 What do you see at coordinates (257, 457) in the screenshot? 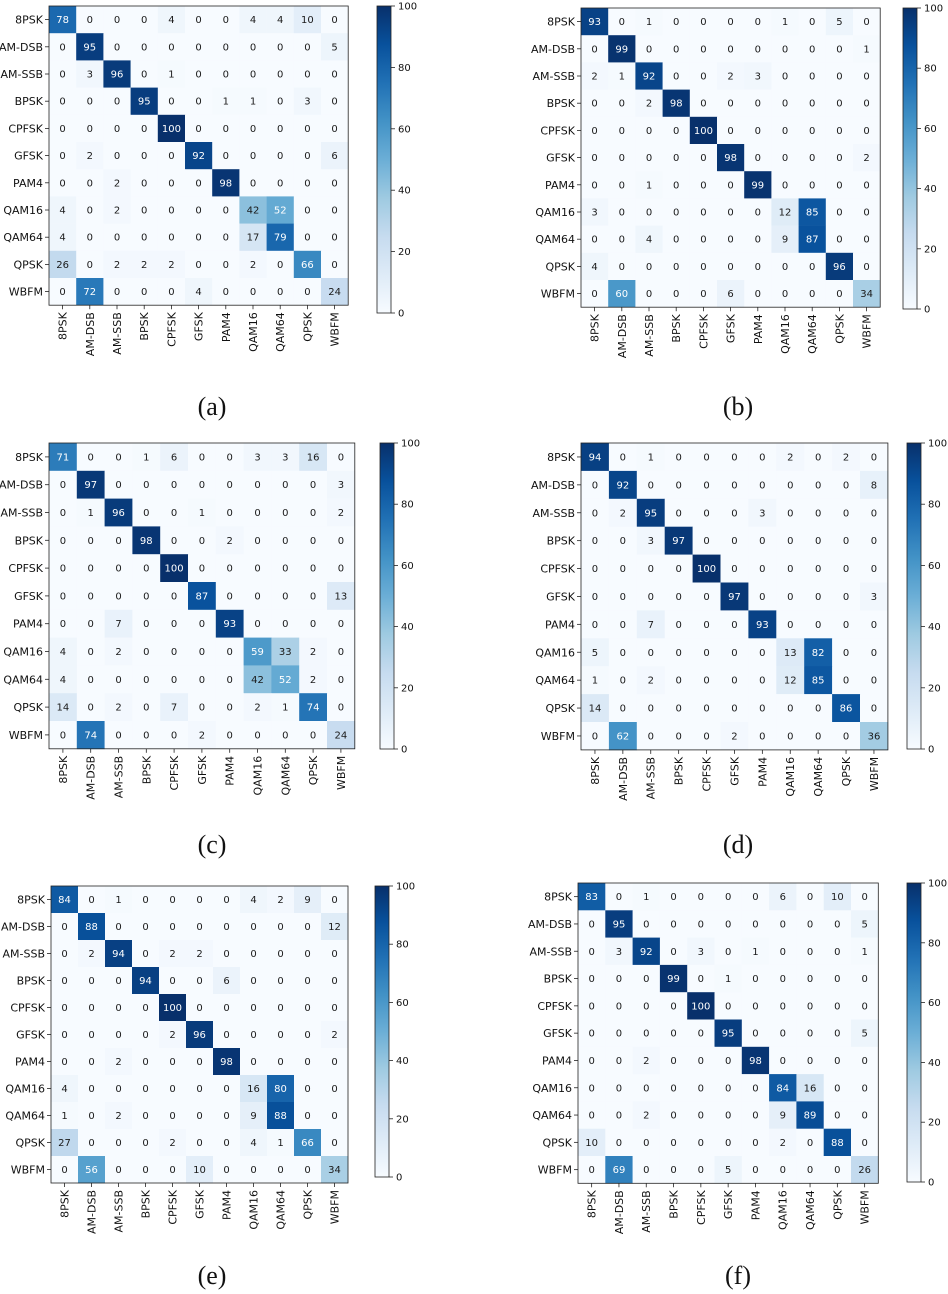
I see `cell-value-label: 3` at bounding box center [257, 457].